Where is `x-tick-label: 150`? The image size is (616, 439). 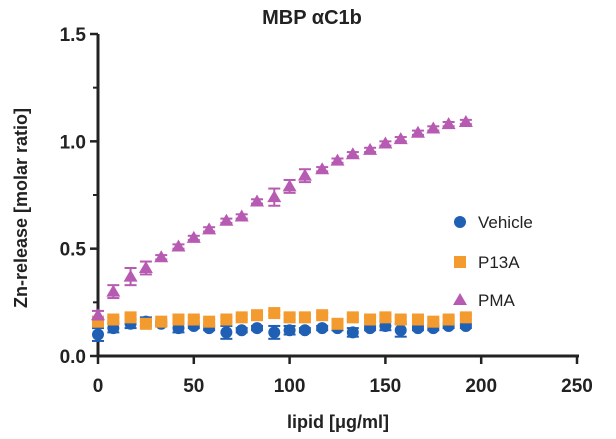 x-tick-label: 150 is located at coordinates (386, 386).